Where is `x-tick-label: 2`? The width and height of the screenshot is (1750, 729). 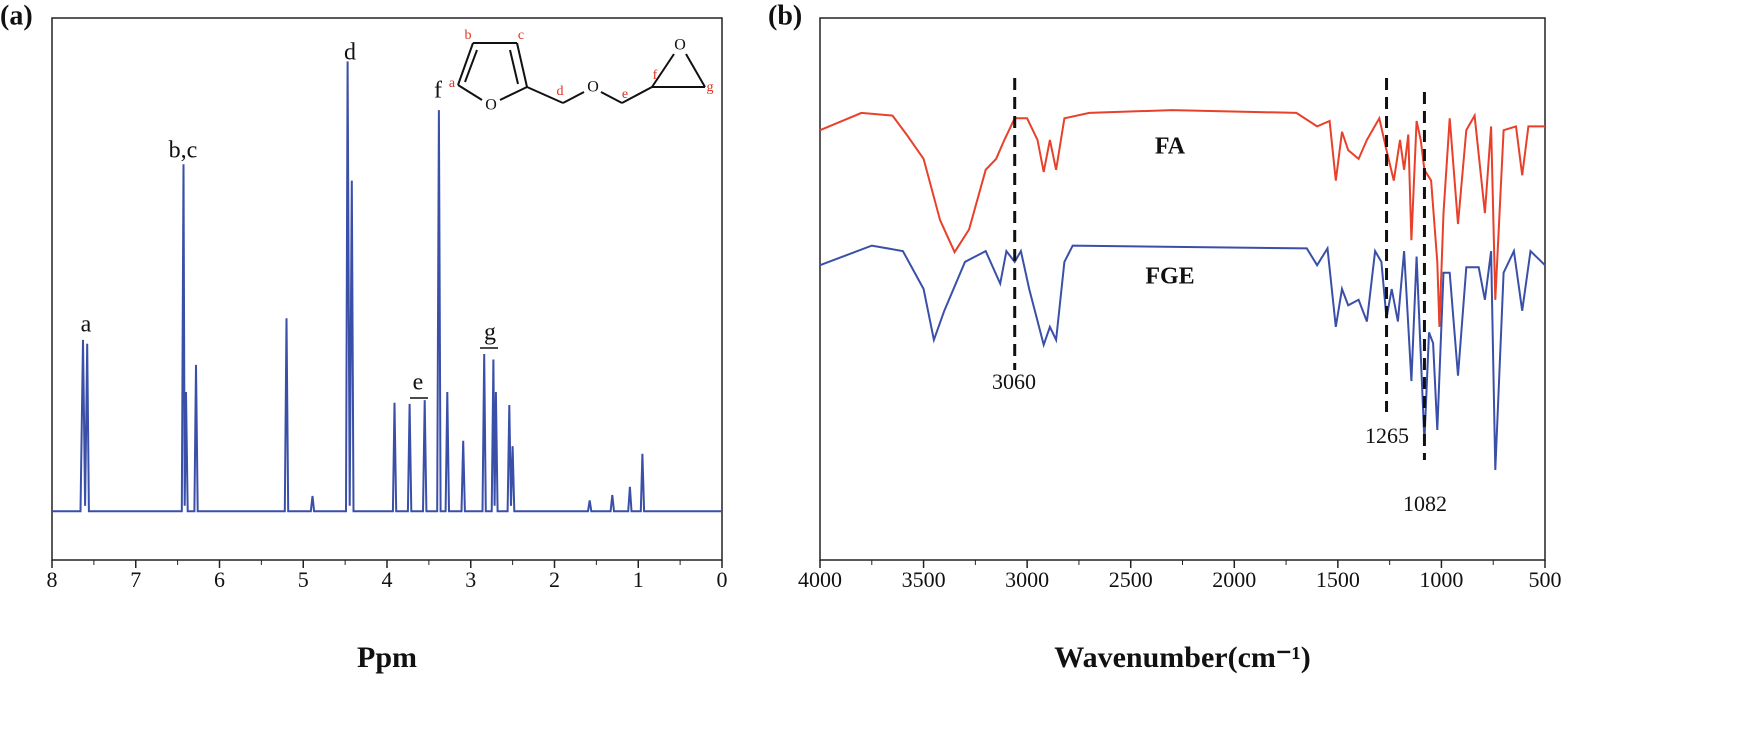
x-tick-label: 2 is located at coordinates (554, 579).